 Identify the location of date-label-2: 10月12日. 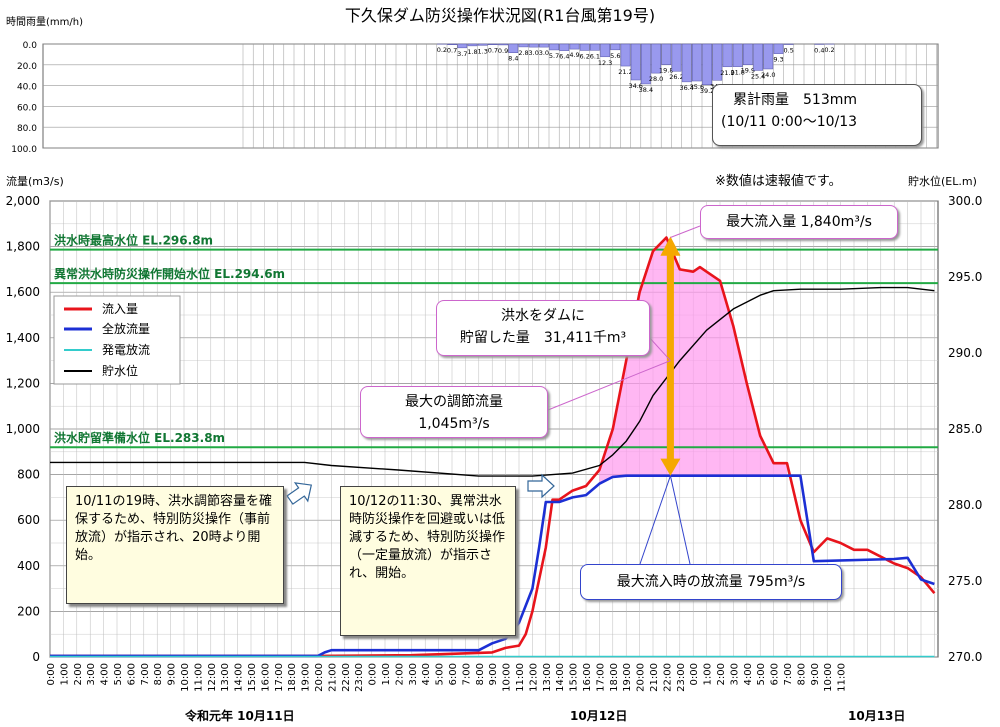
(598, 716).